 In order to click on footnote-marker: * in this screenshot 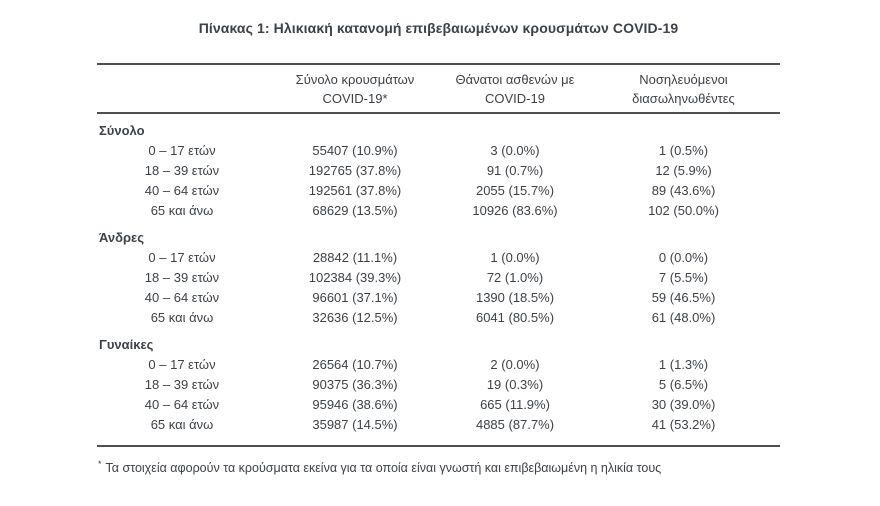, I will do `click(100, 464)`.